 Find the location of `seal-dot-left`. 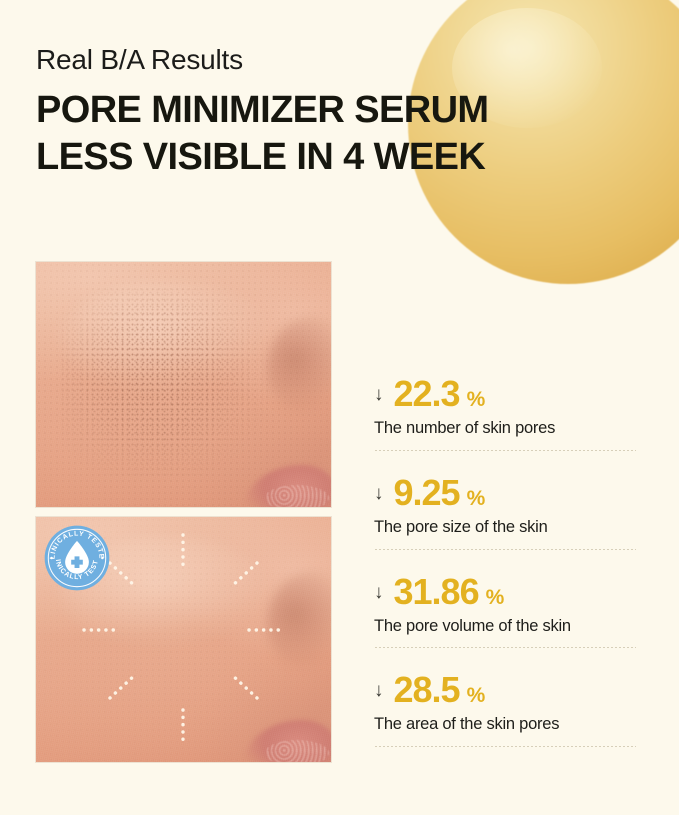

seal-dot-left is located at coordinates (51, 558).